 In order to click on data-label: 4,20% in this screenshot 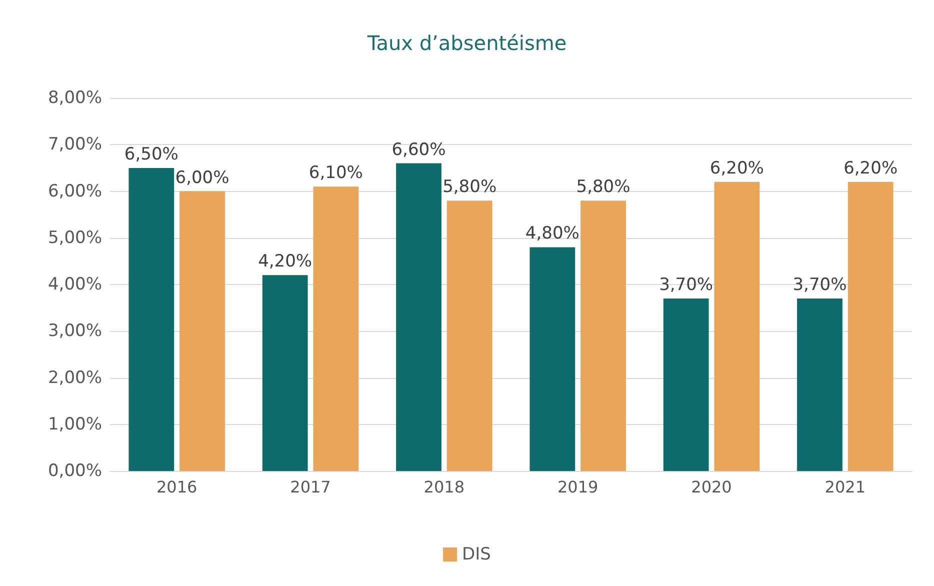, I will do `click(285, 262)`.